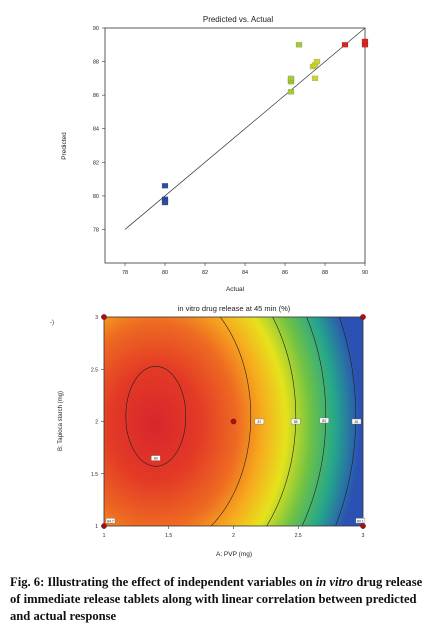  What do you see at coordinates (64, 146) in the screenshot?
I see `scatter-y-label: Predicted` at bounding box center [64, 146].